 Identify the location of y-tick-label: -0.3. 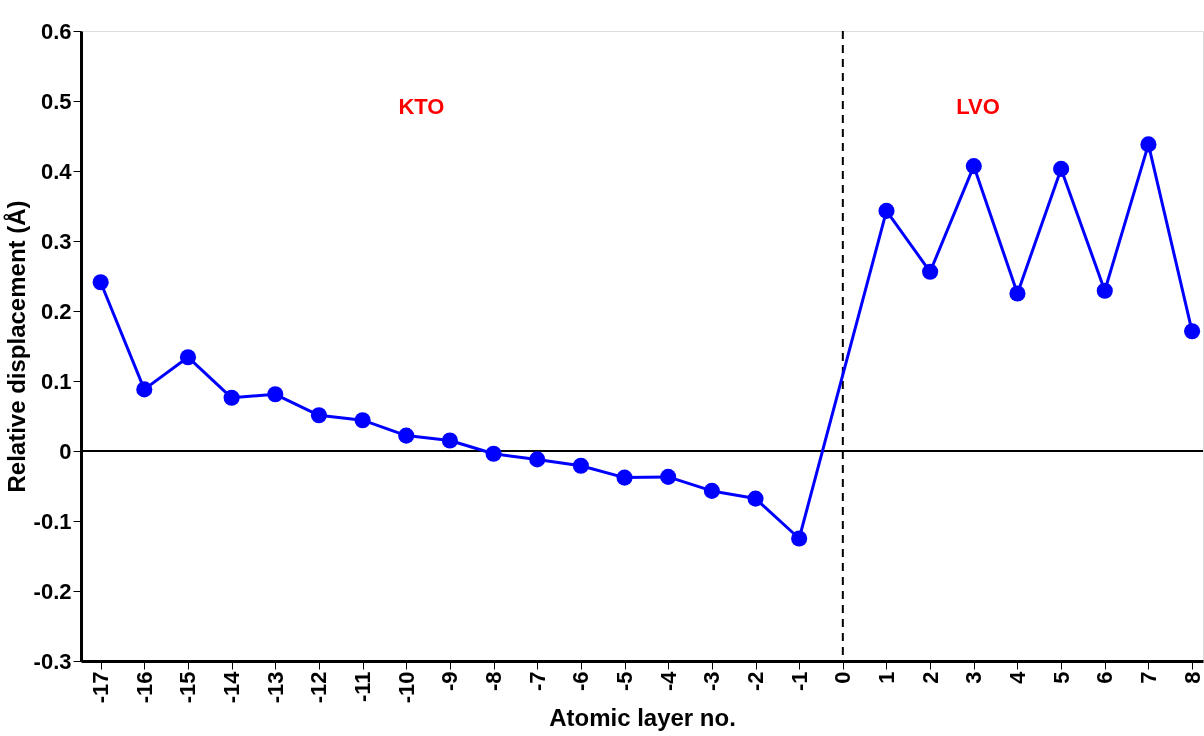
(52, 661).